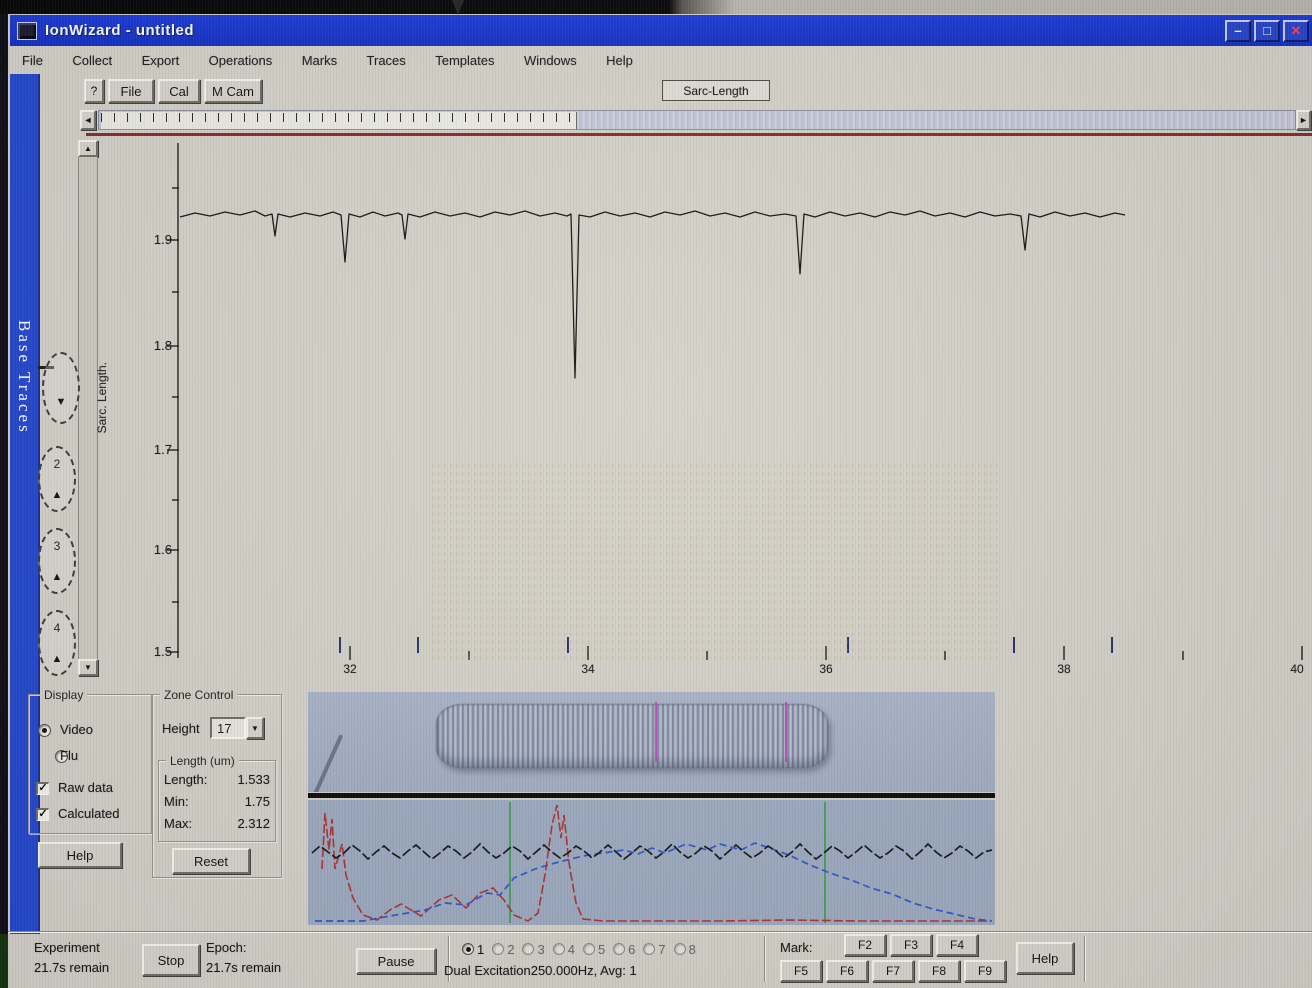 The height and width of the screenshot is (988, 1312). I want to click on ruler-left-arrow: ◄, so click(88, 120).